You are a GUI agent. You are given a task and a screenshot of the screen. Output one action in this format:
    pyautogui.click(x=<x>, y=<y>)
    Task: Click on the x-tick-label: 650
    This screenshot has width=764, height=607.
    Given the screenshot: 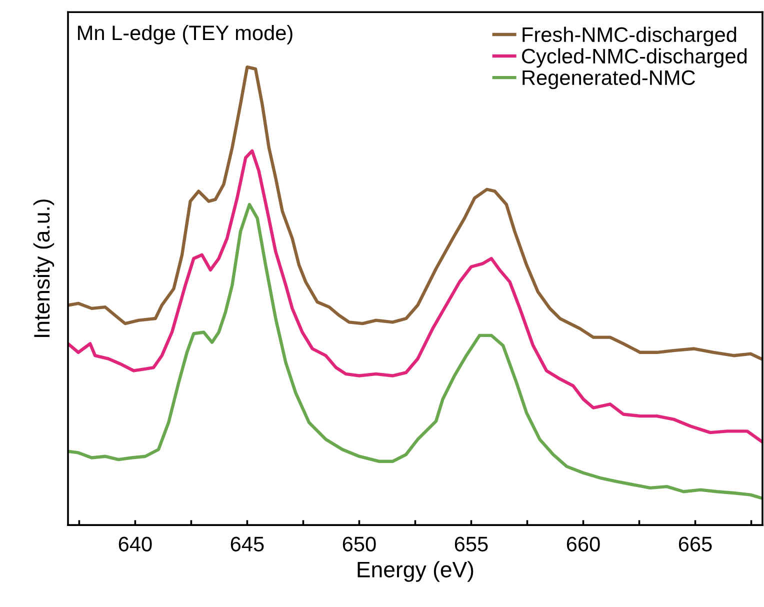 What is the action you would take?
    pyautogui.click(x=359, y=544)
    